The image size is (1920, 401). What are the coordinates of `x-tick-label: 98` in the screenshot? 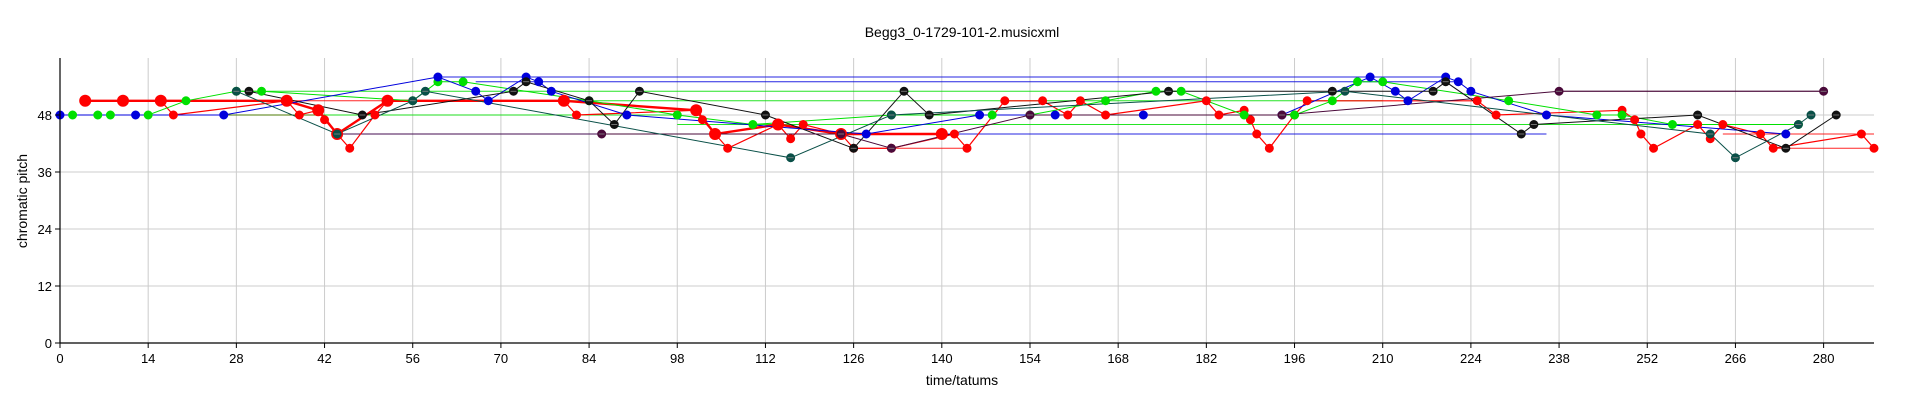 It's located at (677, 358).